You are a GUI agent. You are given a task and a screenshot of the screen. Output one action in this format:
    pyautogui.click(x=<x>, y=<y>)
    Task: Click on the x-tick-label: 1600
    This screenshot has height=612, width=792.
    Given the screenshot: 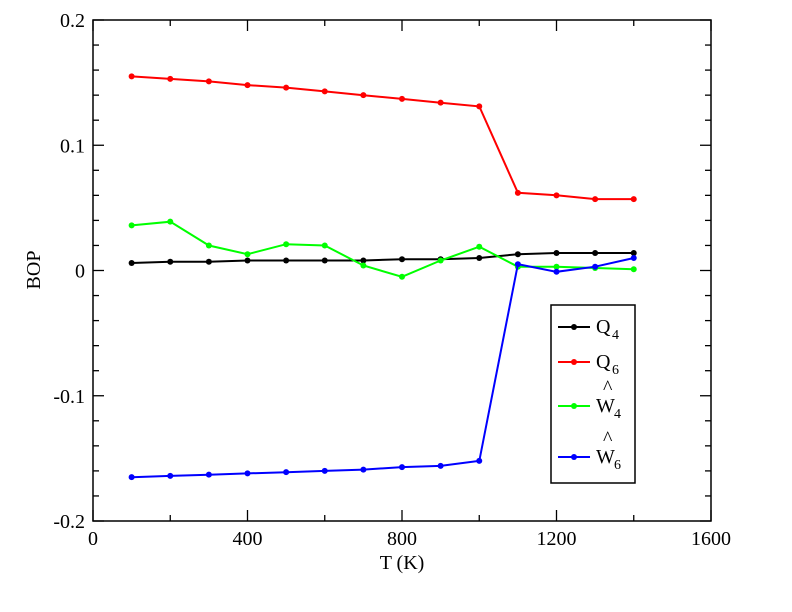 What is the action you would take?
    pyautogui.click(x=711, y=539)
    